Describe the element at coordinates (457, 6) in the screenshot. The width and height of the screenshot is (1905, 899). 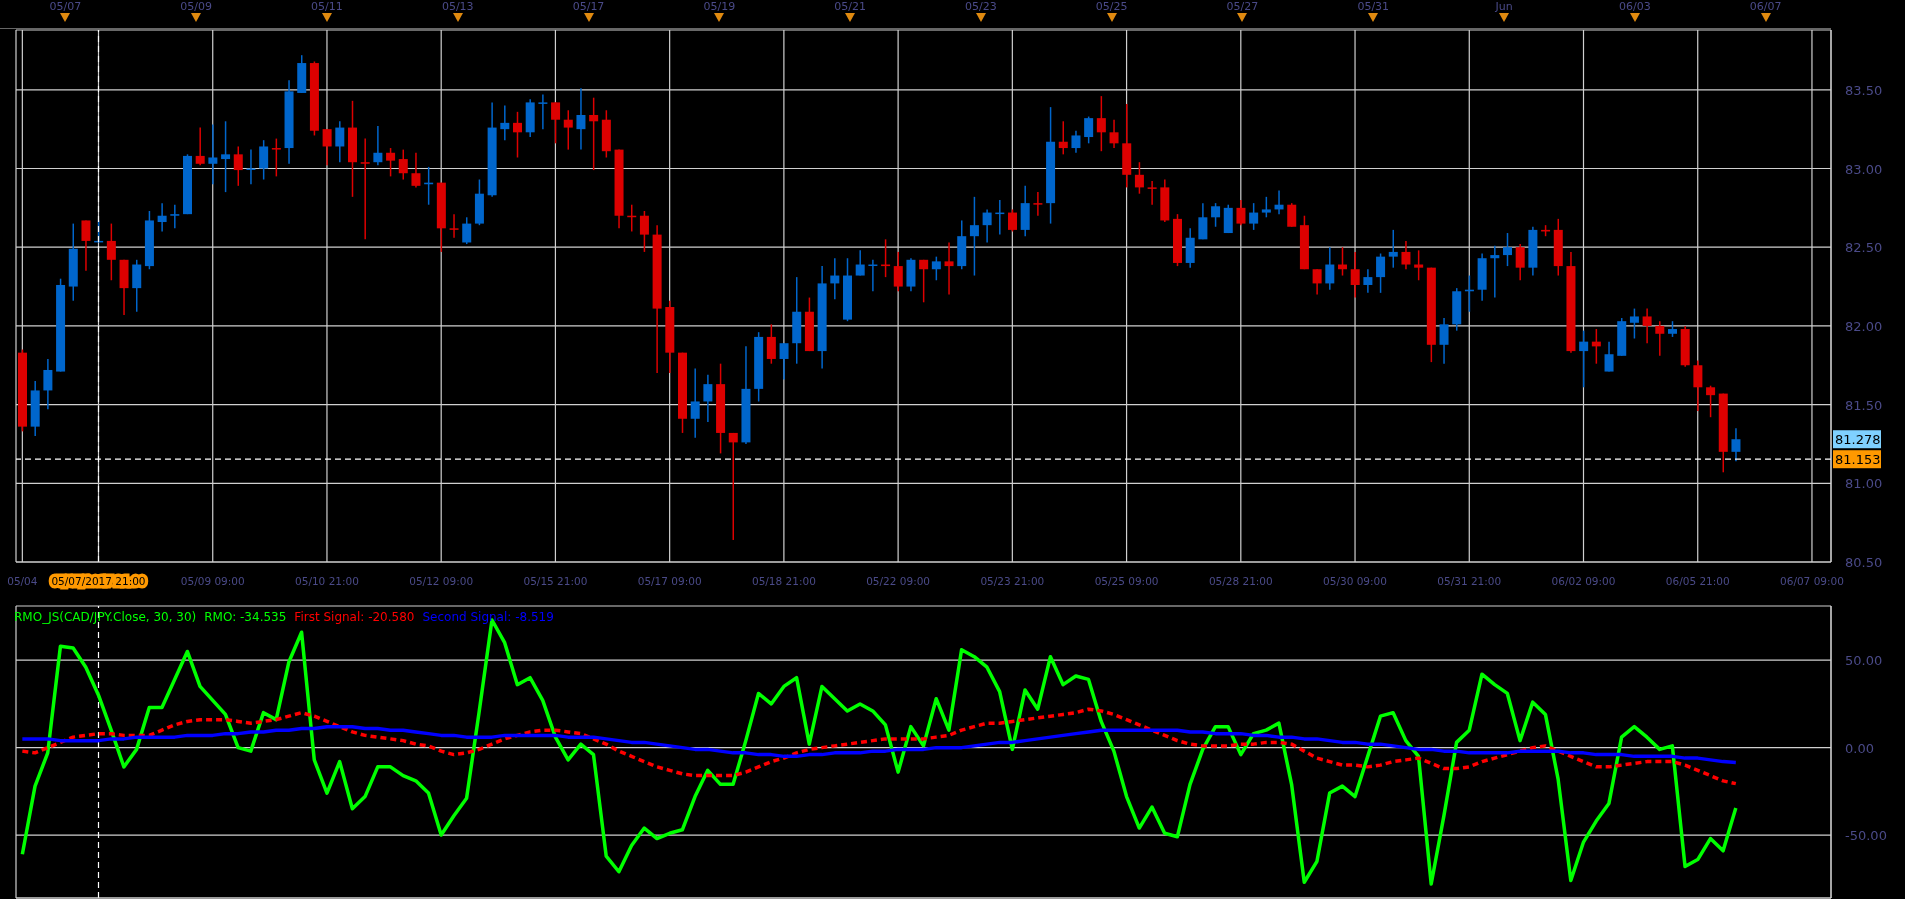
I see `text: 05/13` at that location.